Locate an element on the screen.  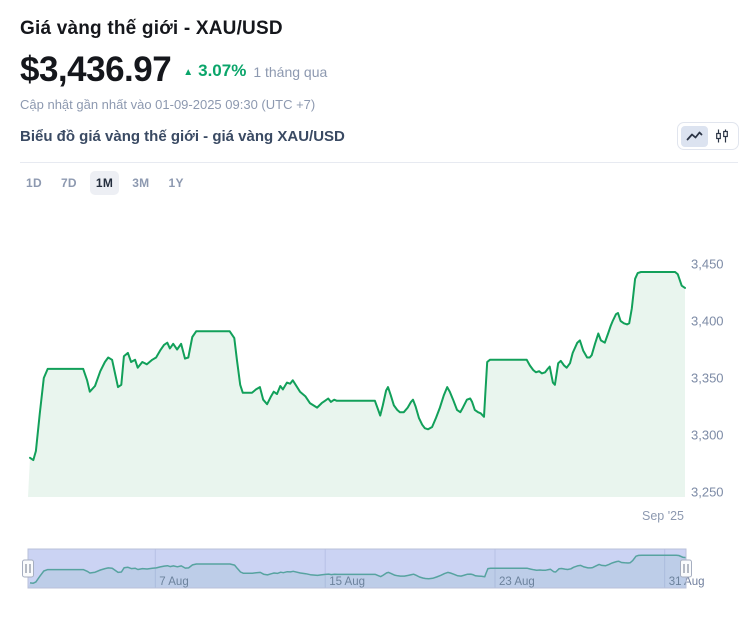
navigator-area-fill is located at coordinates (357, 571).